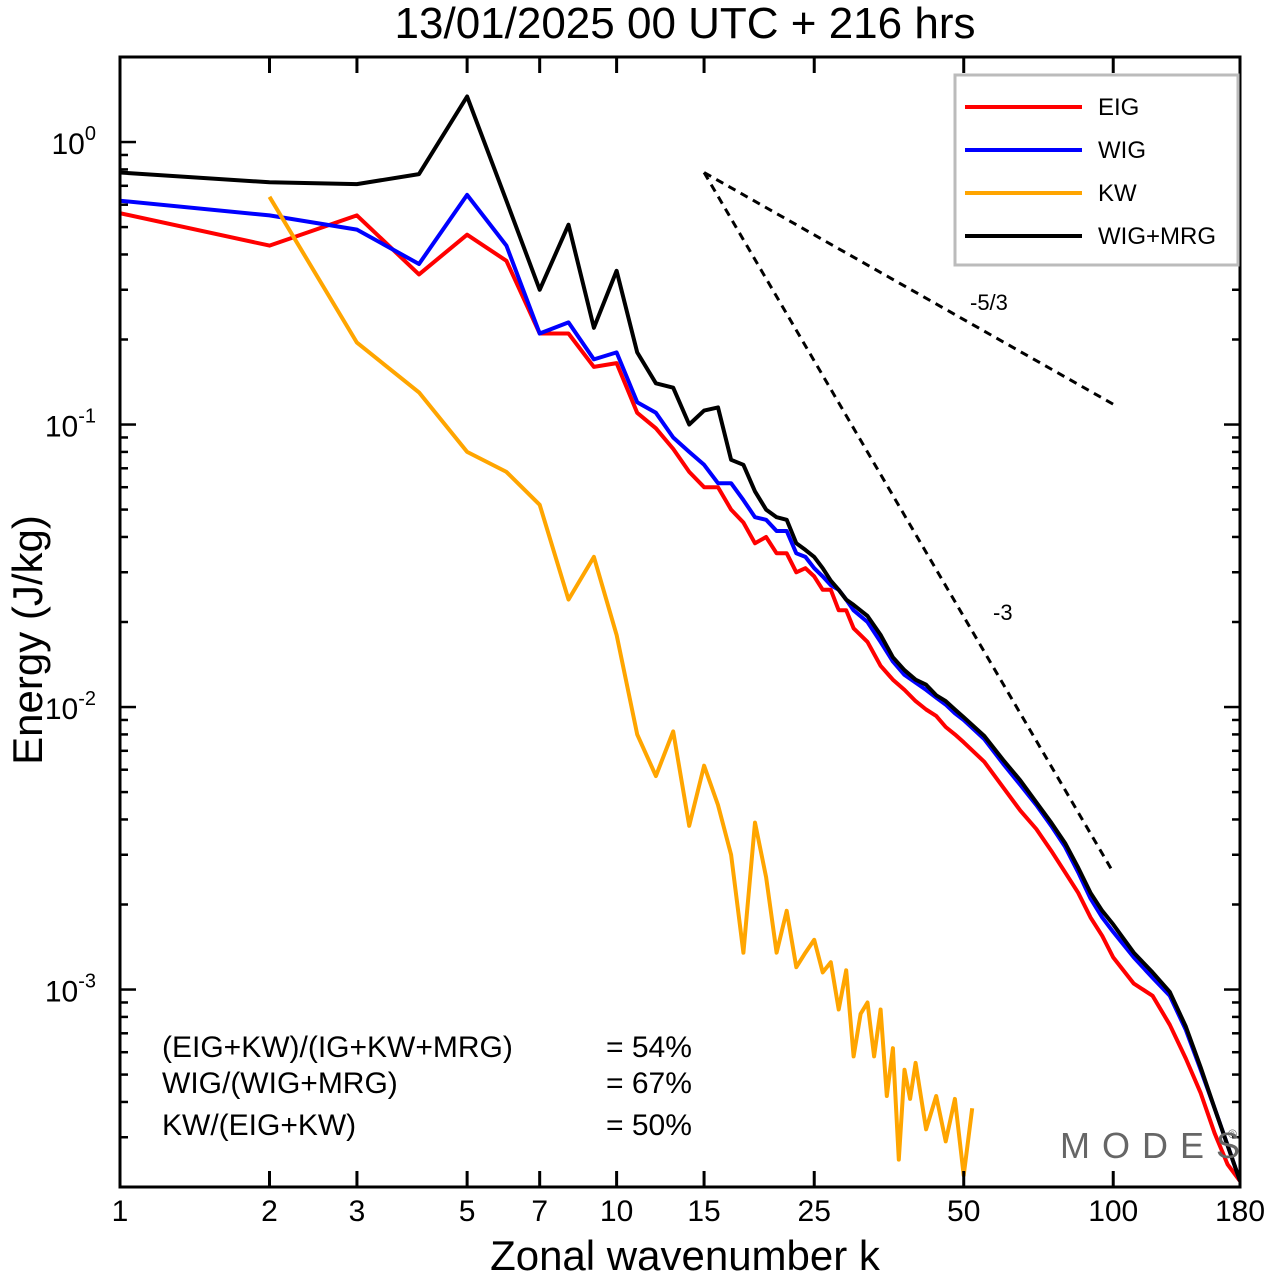  Describe the element at coordinates (989, 302) in the screenshot. I see `slope-label: -5/3` at that location.